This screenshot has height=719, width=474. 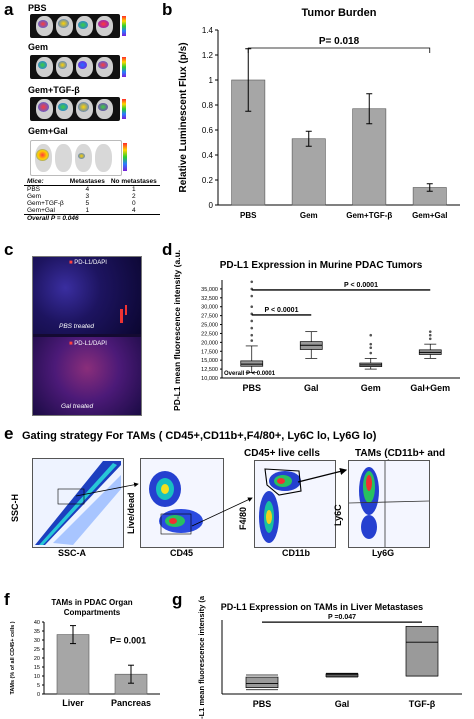 What do you see at coordinates (133, 181) in the screenshot?
I see `table-header-no-metastases: No metastases` at bounding box center [133, 181].